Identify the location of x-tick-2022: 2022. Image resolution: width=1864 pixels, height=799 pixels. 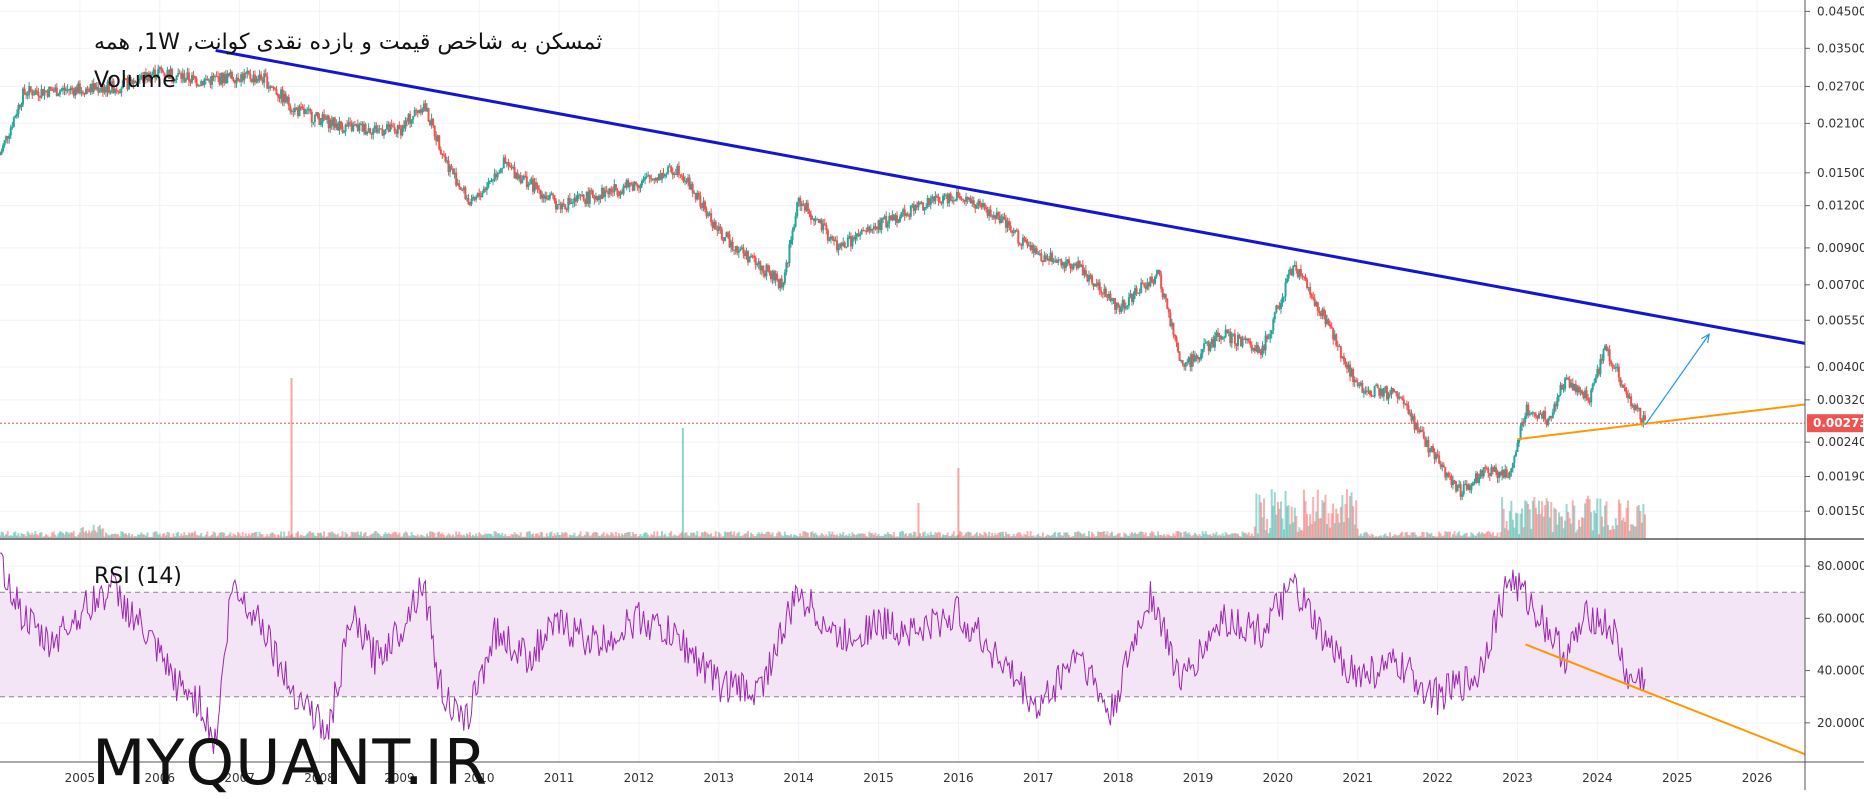
(1437, 778).